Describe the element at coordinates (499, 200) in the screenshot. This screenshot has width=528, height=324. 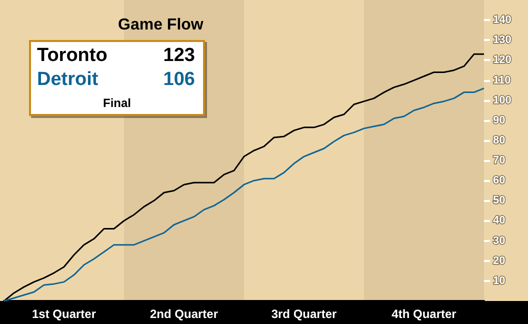
I see `y-tick-label: 50` at that location.